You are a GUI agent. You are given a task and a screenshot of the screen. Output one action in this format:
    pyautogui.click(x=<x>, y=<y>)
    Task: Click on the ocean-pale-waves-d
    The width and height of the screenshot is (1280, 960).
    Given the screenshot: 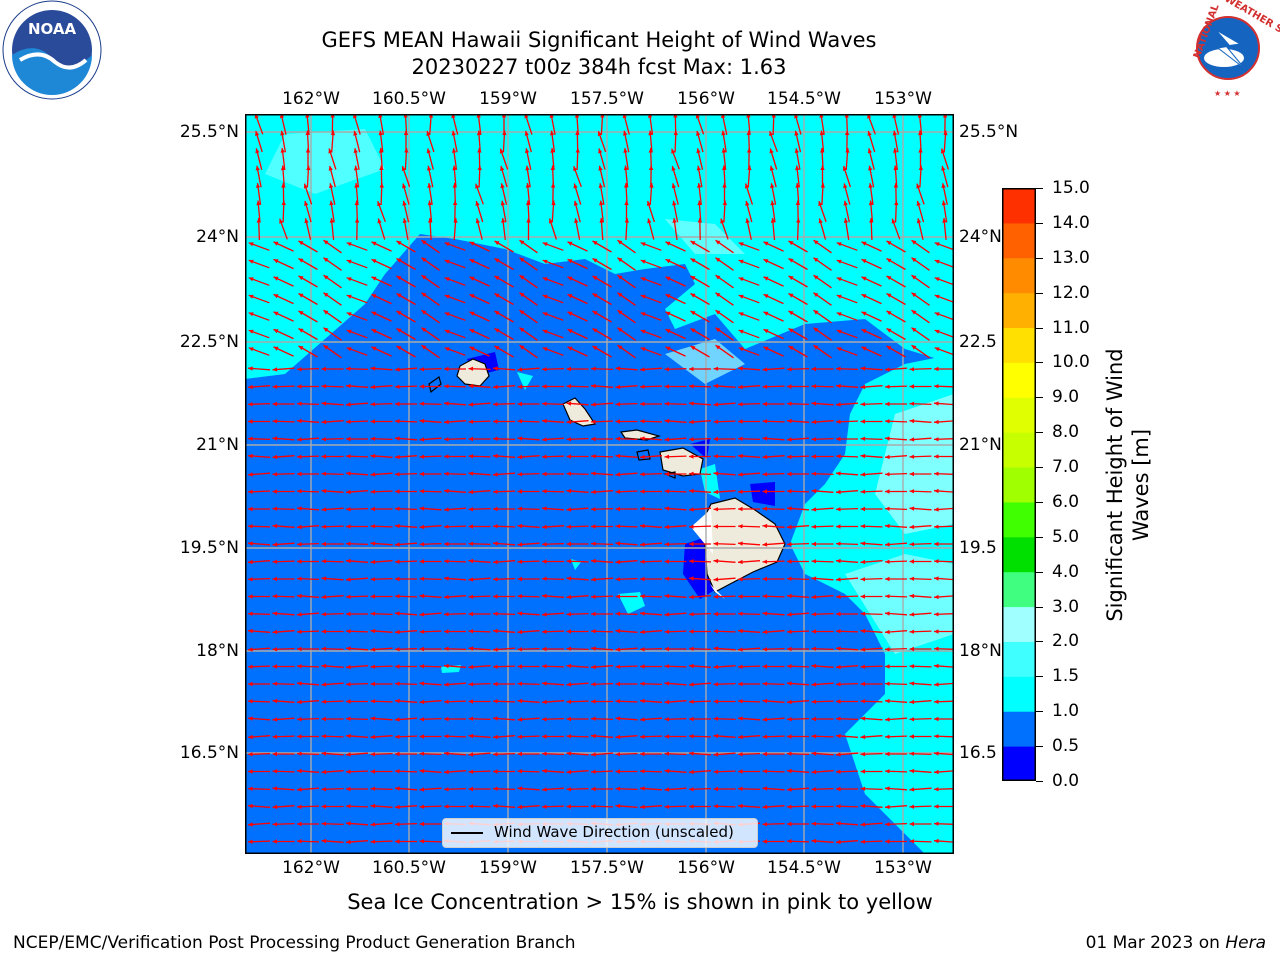 What is the action you would take?
    pyautogui.click(x=325, y=161)
    